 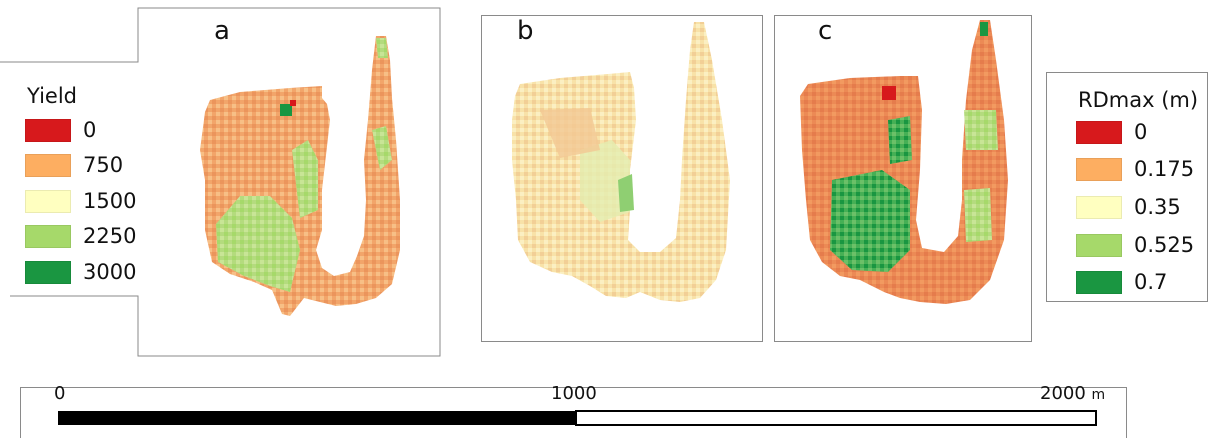 I want to click on rdmax-label-4: 0.7, so click(x=1151, y=282).